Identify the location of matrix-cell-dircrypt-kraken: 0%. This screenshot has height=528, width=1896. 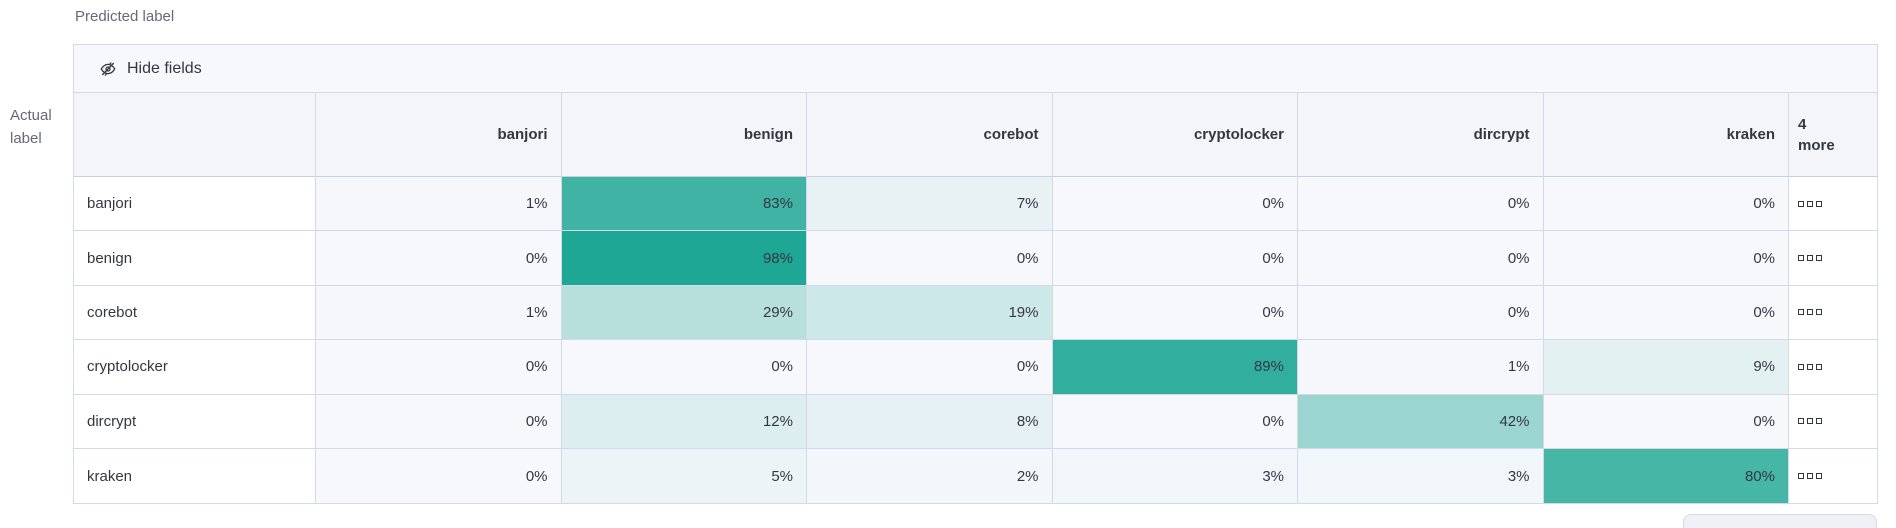
(1666, 421).